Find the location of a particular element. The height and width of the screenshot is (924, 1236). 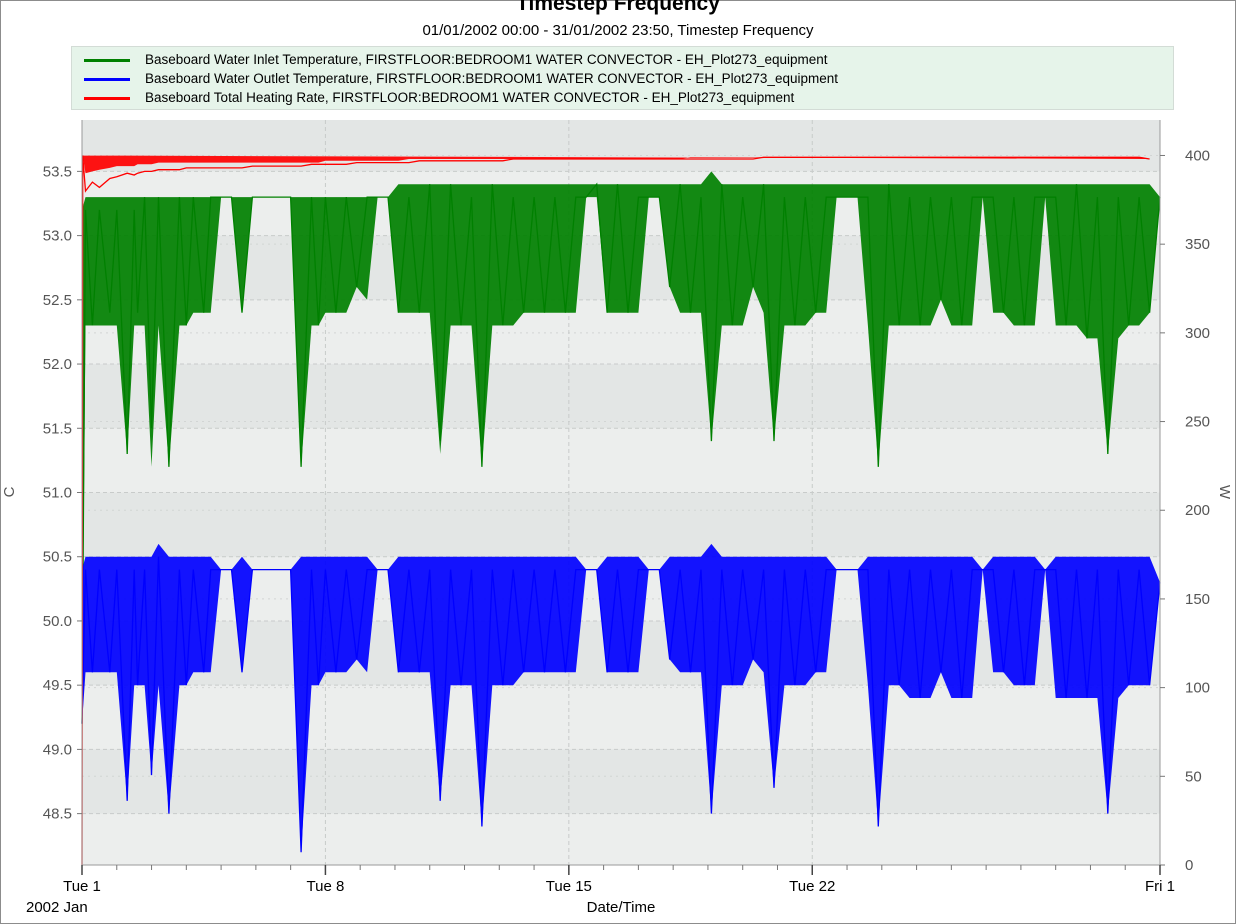

x-tick-label: Tue 22 is located at coordinates (812, 886).